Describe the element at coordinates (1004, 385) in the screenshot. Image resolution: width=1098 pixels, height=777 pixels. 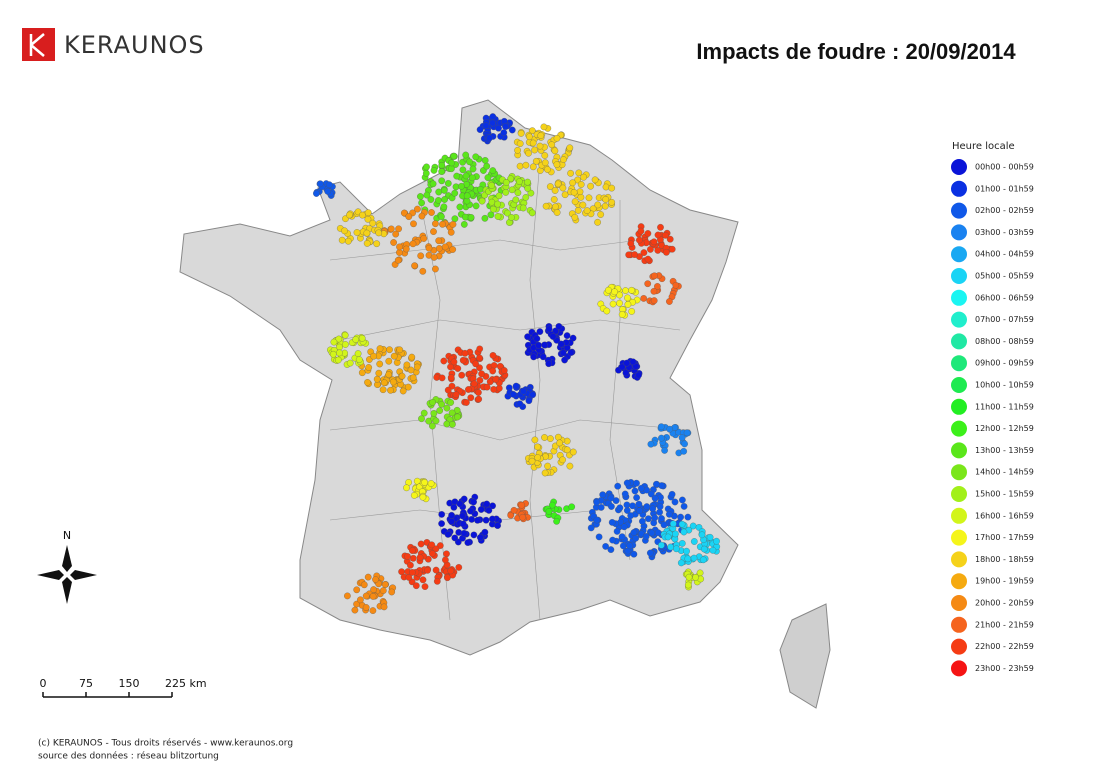
I see `legend-label: 10h00 - 10h59` at that location.